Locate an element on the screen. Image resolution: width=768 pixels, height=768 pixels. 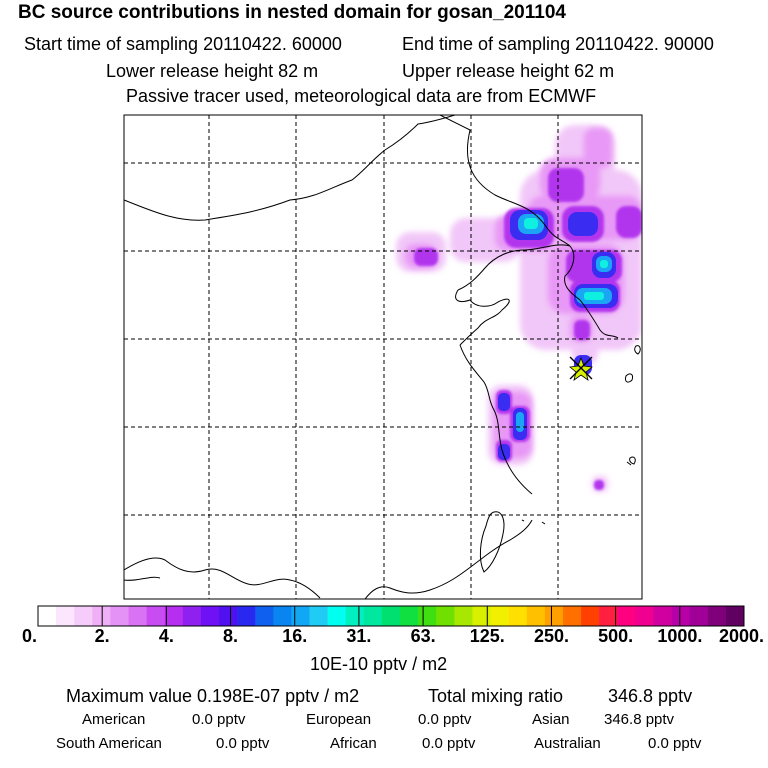
upper-release-height: Upper release height 62 m is located at coordinates (508, 71).